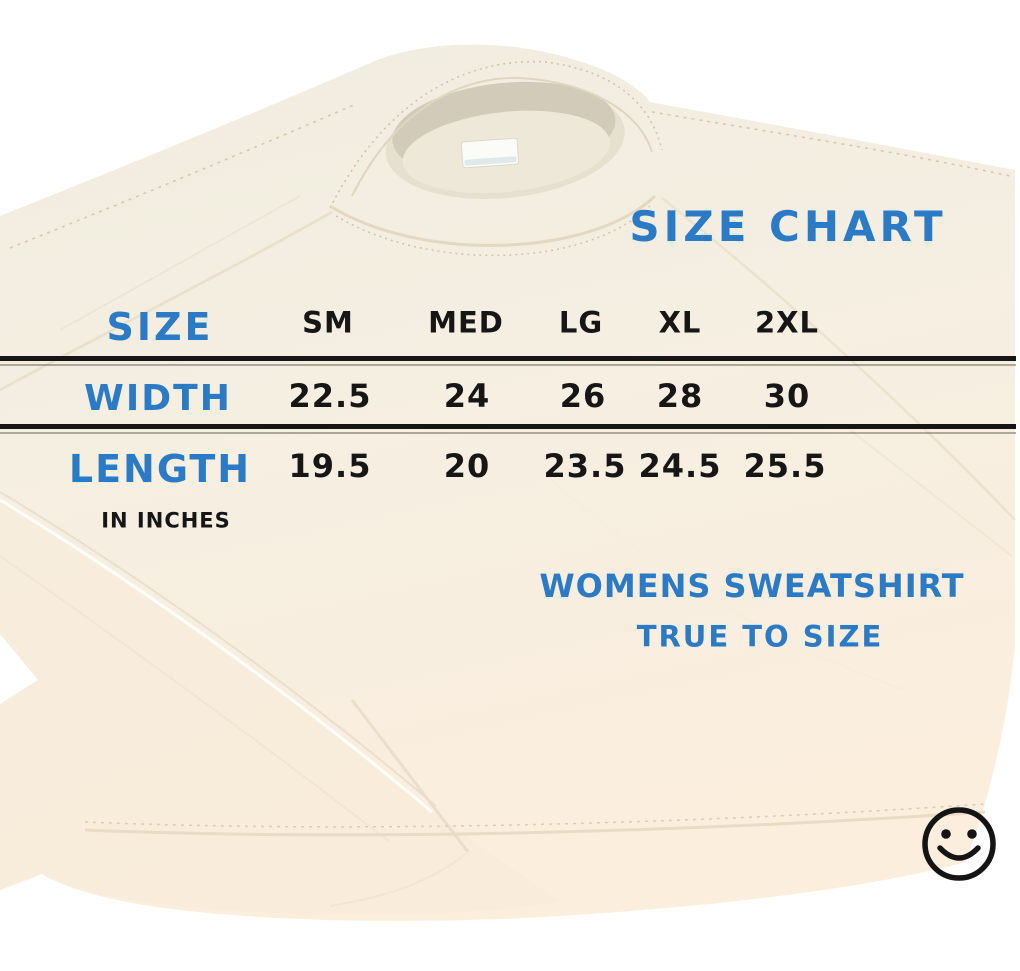 The width and height of the screenshot is (1020, 971). I want to click on neck-tag, so click(490, 153).